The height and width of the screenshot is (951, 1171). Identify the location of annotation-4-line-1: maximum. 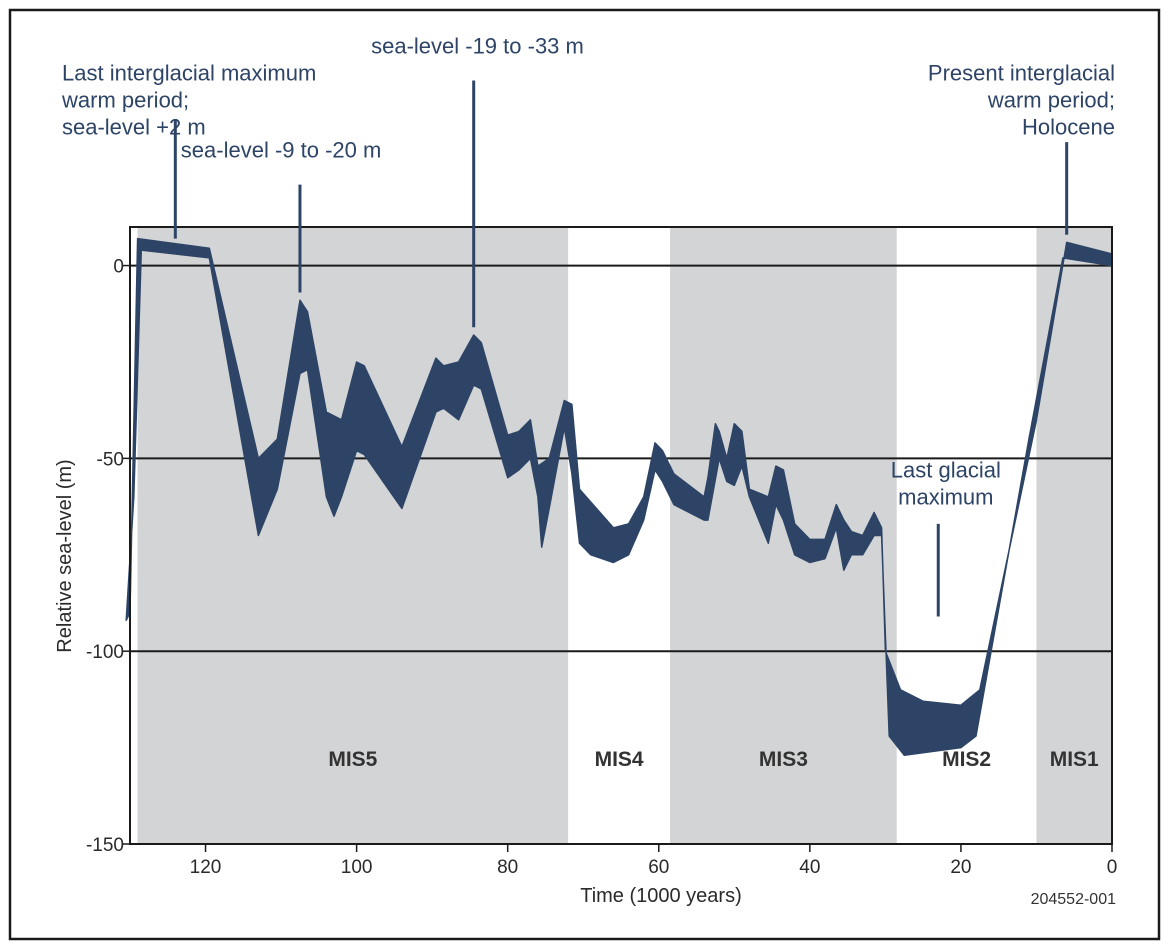
(945, 497).